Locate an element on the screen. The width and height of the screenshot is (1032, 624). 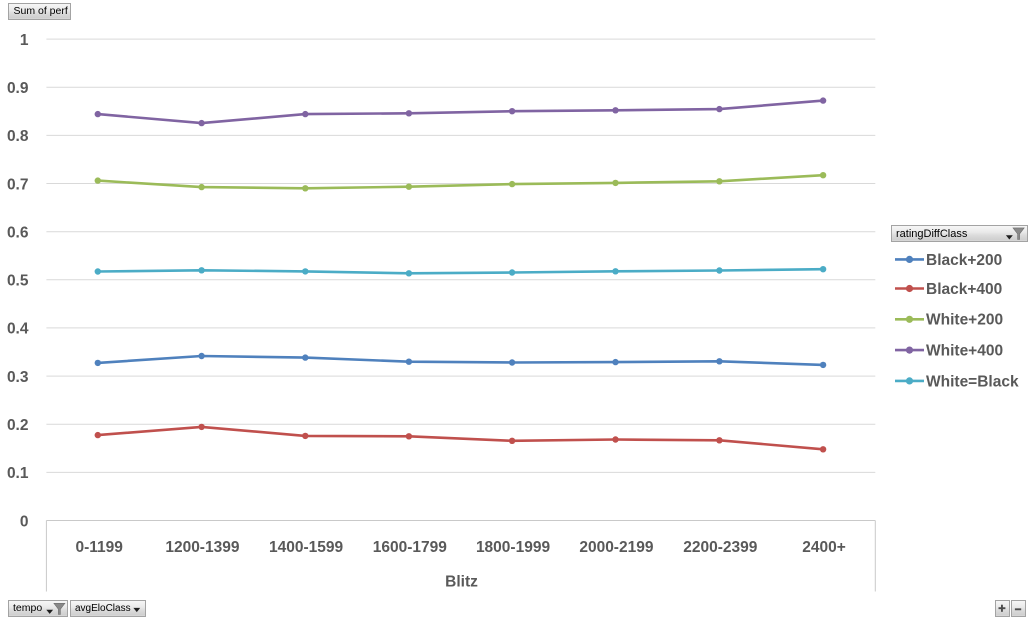
svg-text: 0 is located at coordinates (24, 521).